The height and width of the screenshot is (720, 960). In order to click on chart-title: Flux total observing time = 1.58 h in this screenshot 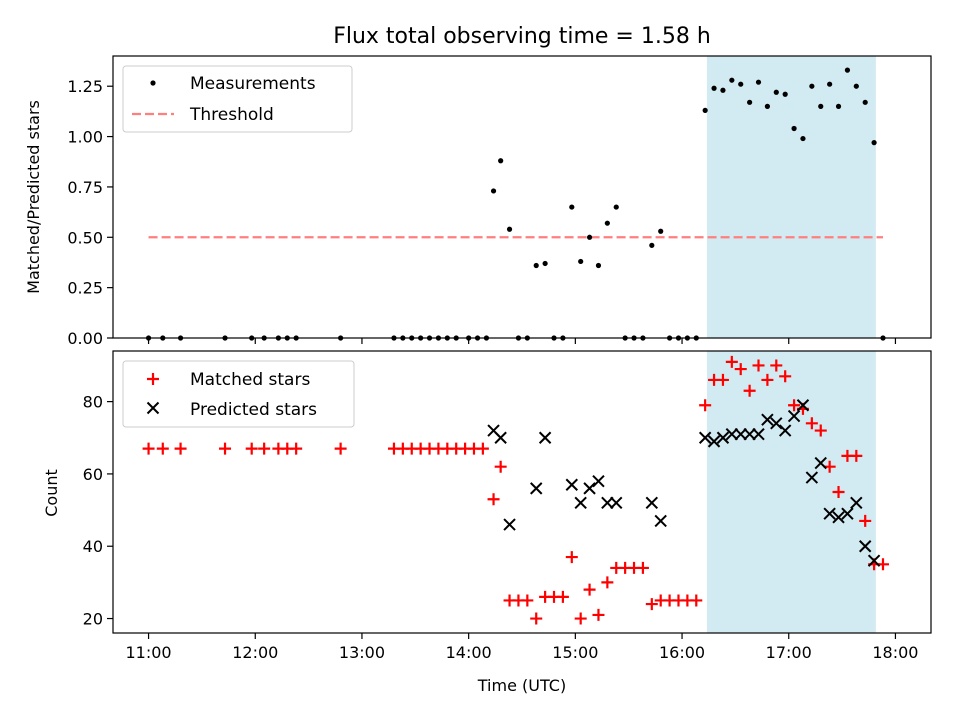, I will do `click(522, 36)`.